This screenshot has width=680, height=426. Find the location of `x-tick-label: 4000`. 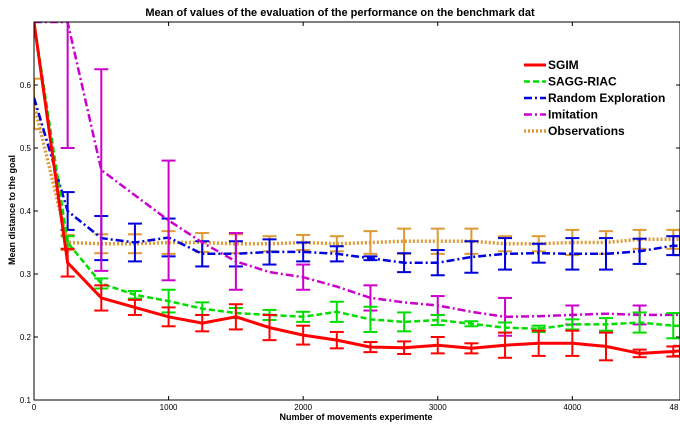

x-tick-label: 4000 is located at coordinates (572, 407).